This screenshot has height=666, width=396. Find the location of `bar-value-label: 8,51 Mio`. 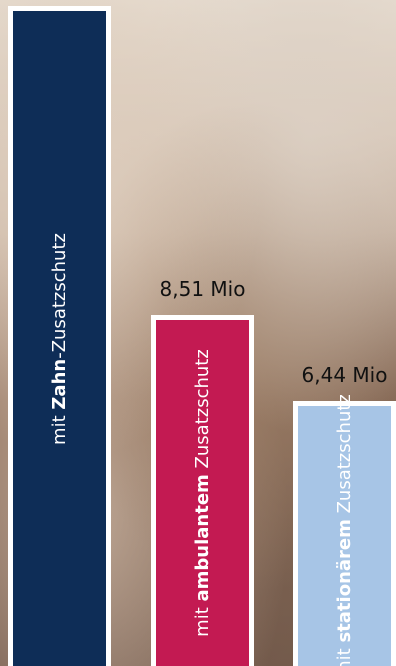

bar-value-label: 8,51 Mio is located at coordinates (202, 289).